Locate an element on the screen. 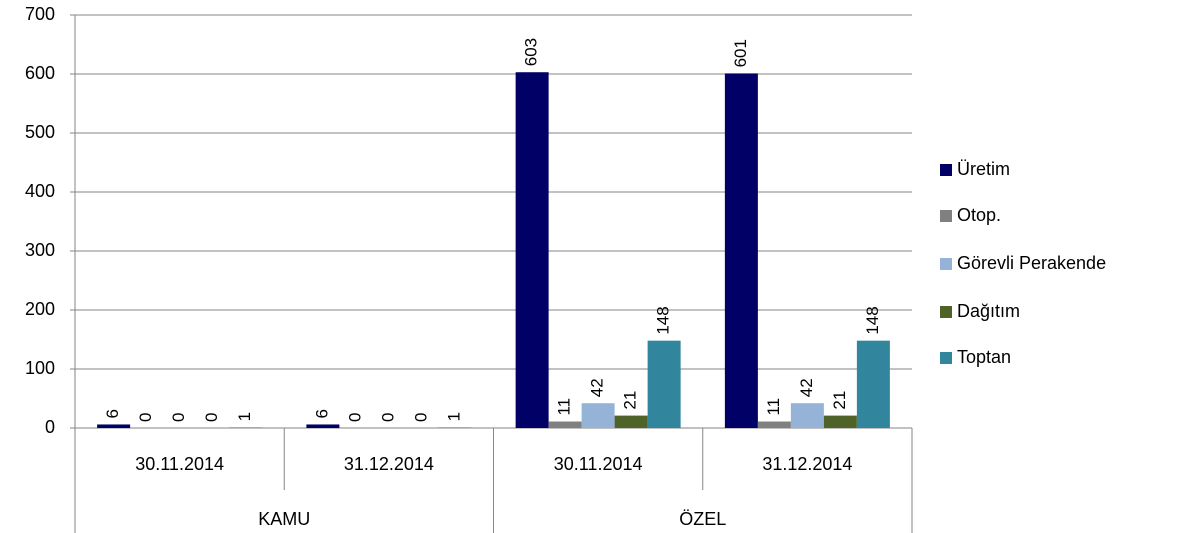 This screenshot has height=533, width=1186. data-label: 601 is located at coordinates (740, 53).